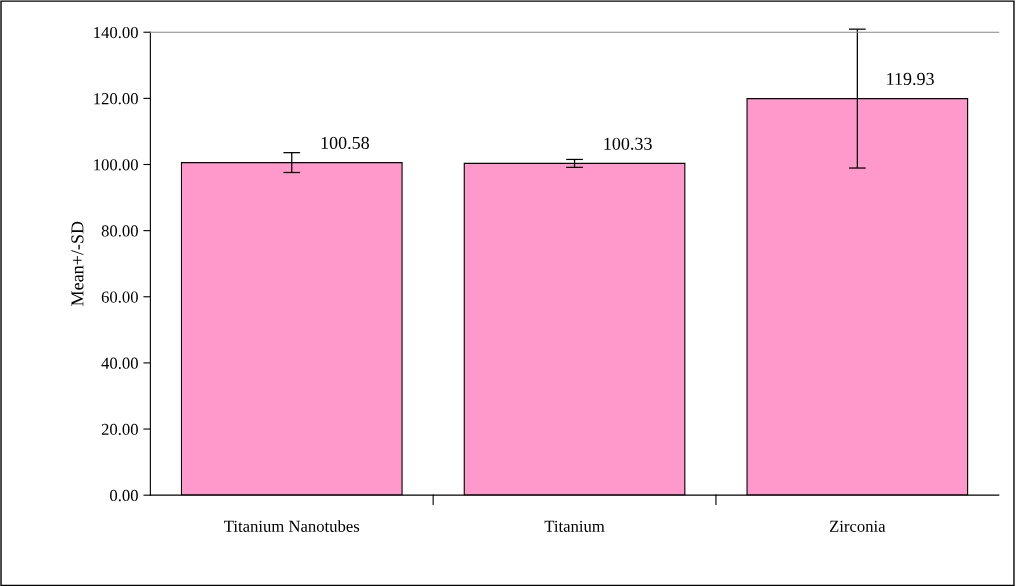 Image resolution: width=1016 pixels, height=586 pixels. Describe the element at coordinates (119, 297) in the screenshot. I see `y-tick-label: 60.00` at that location.